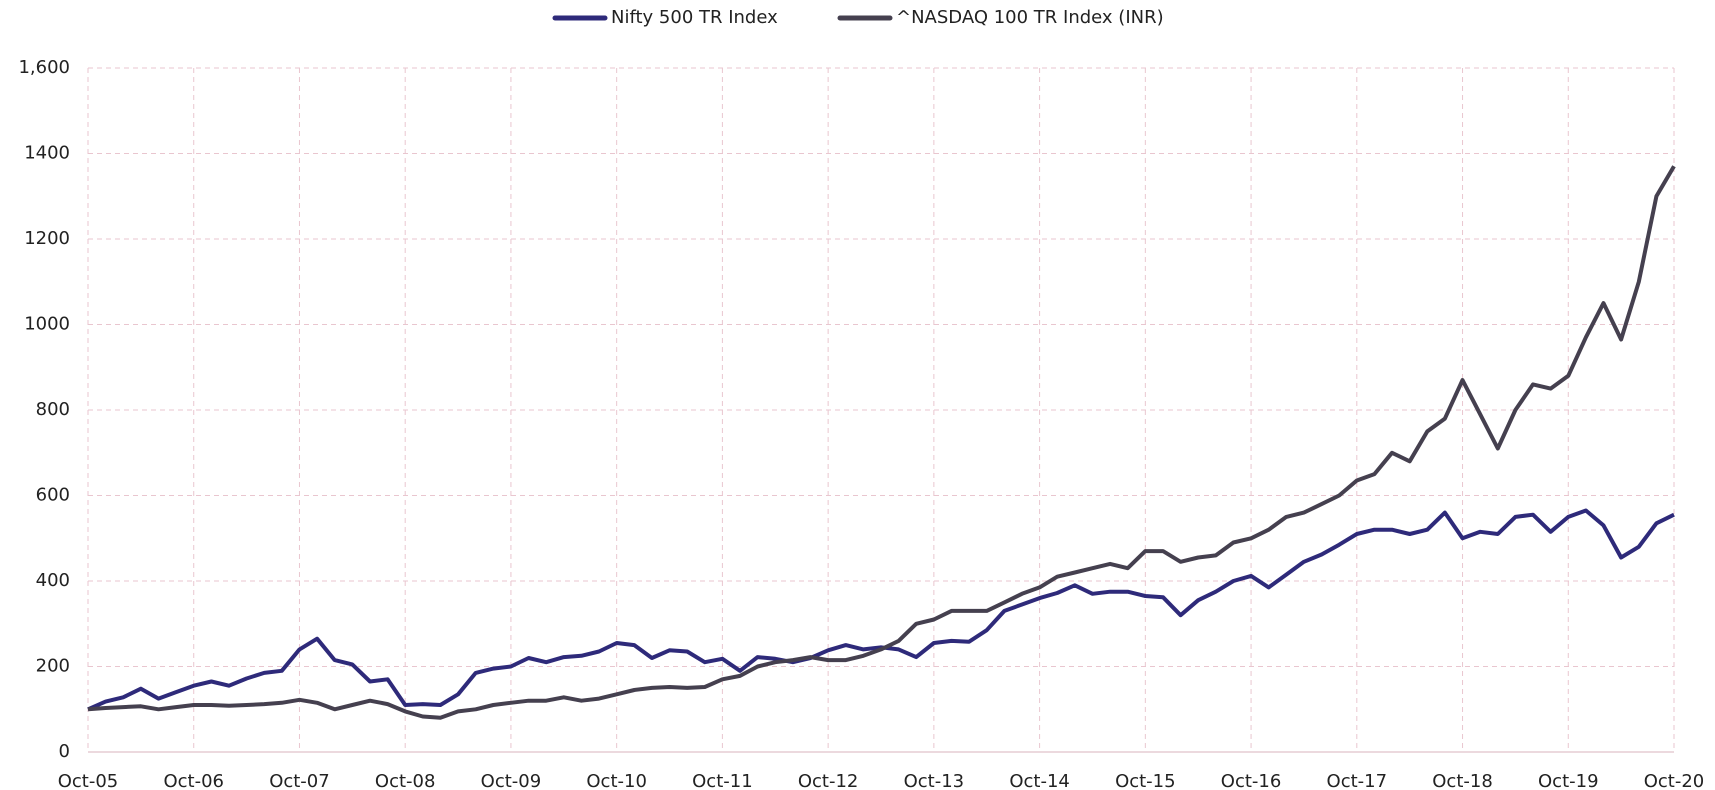 Image resolution: width=1715 pixels, height=790 pixels. Describe the element at coordinates (616, 780) in the screenshot. I see `x-tick-label: Oct-10` at that location.